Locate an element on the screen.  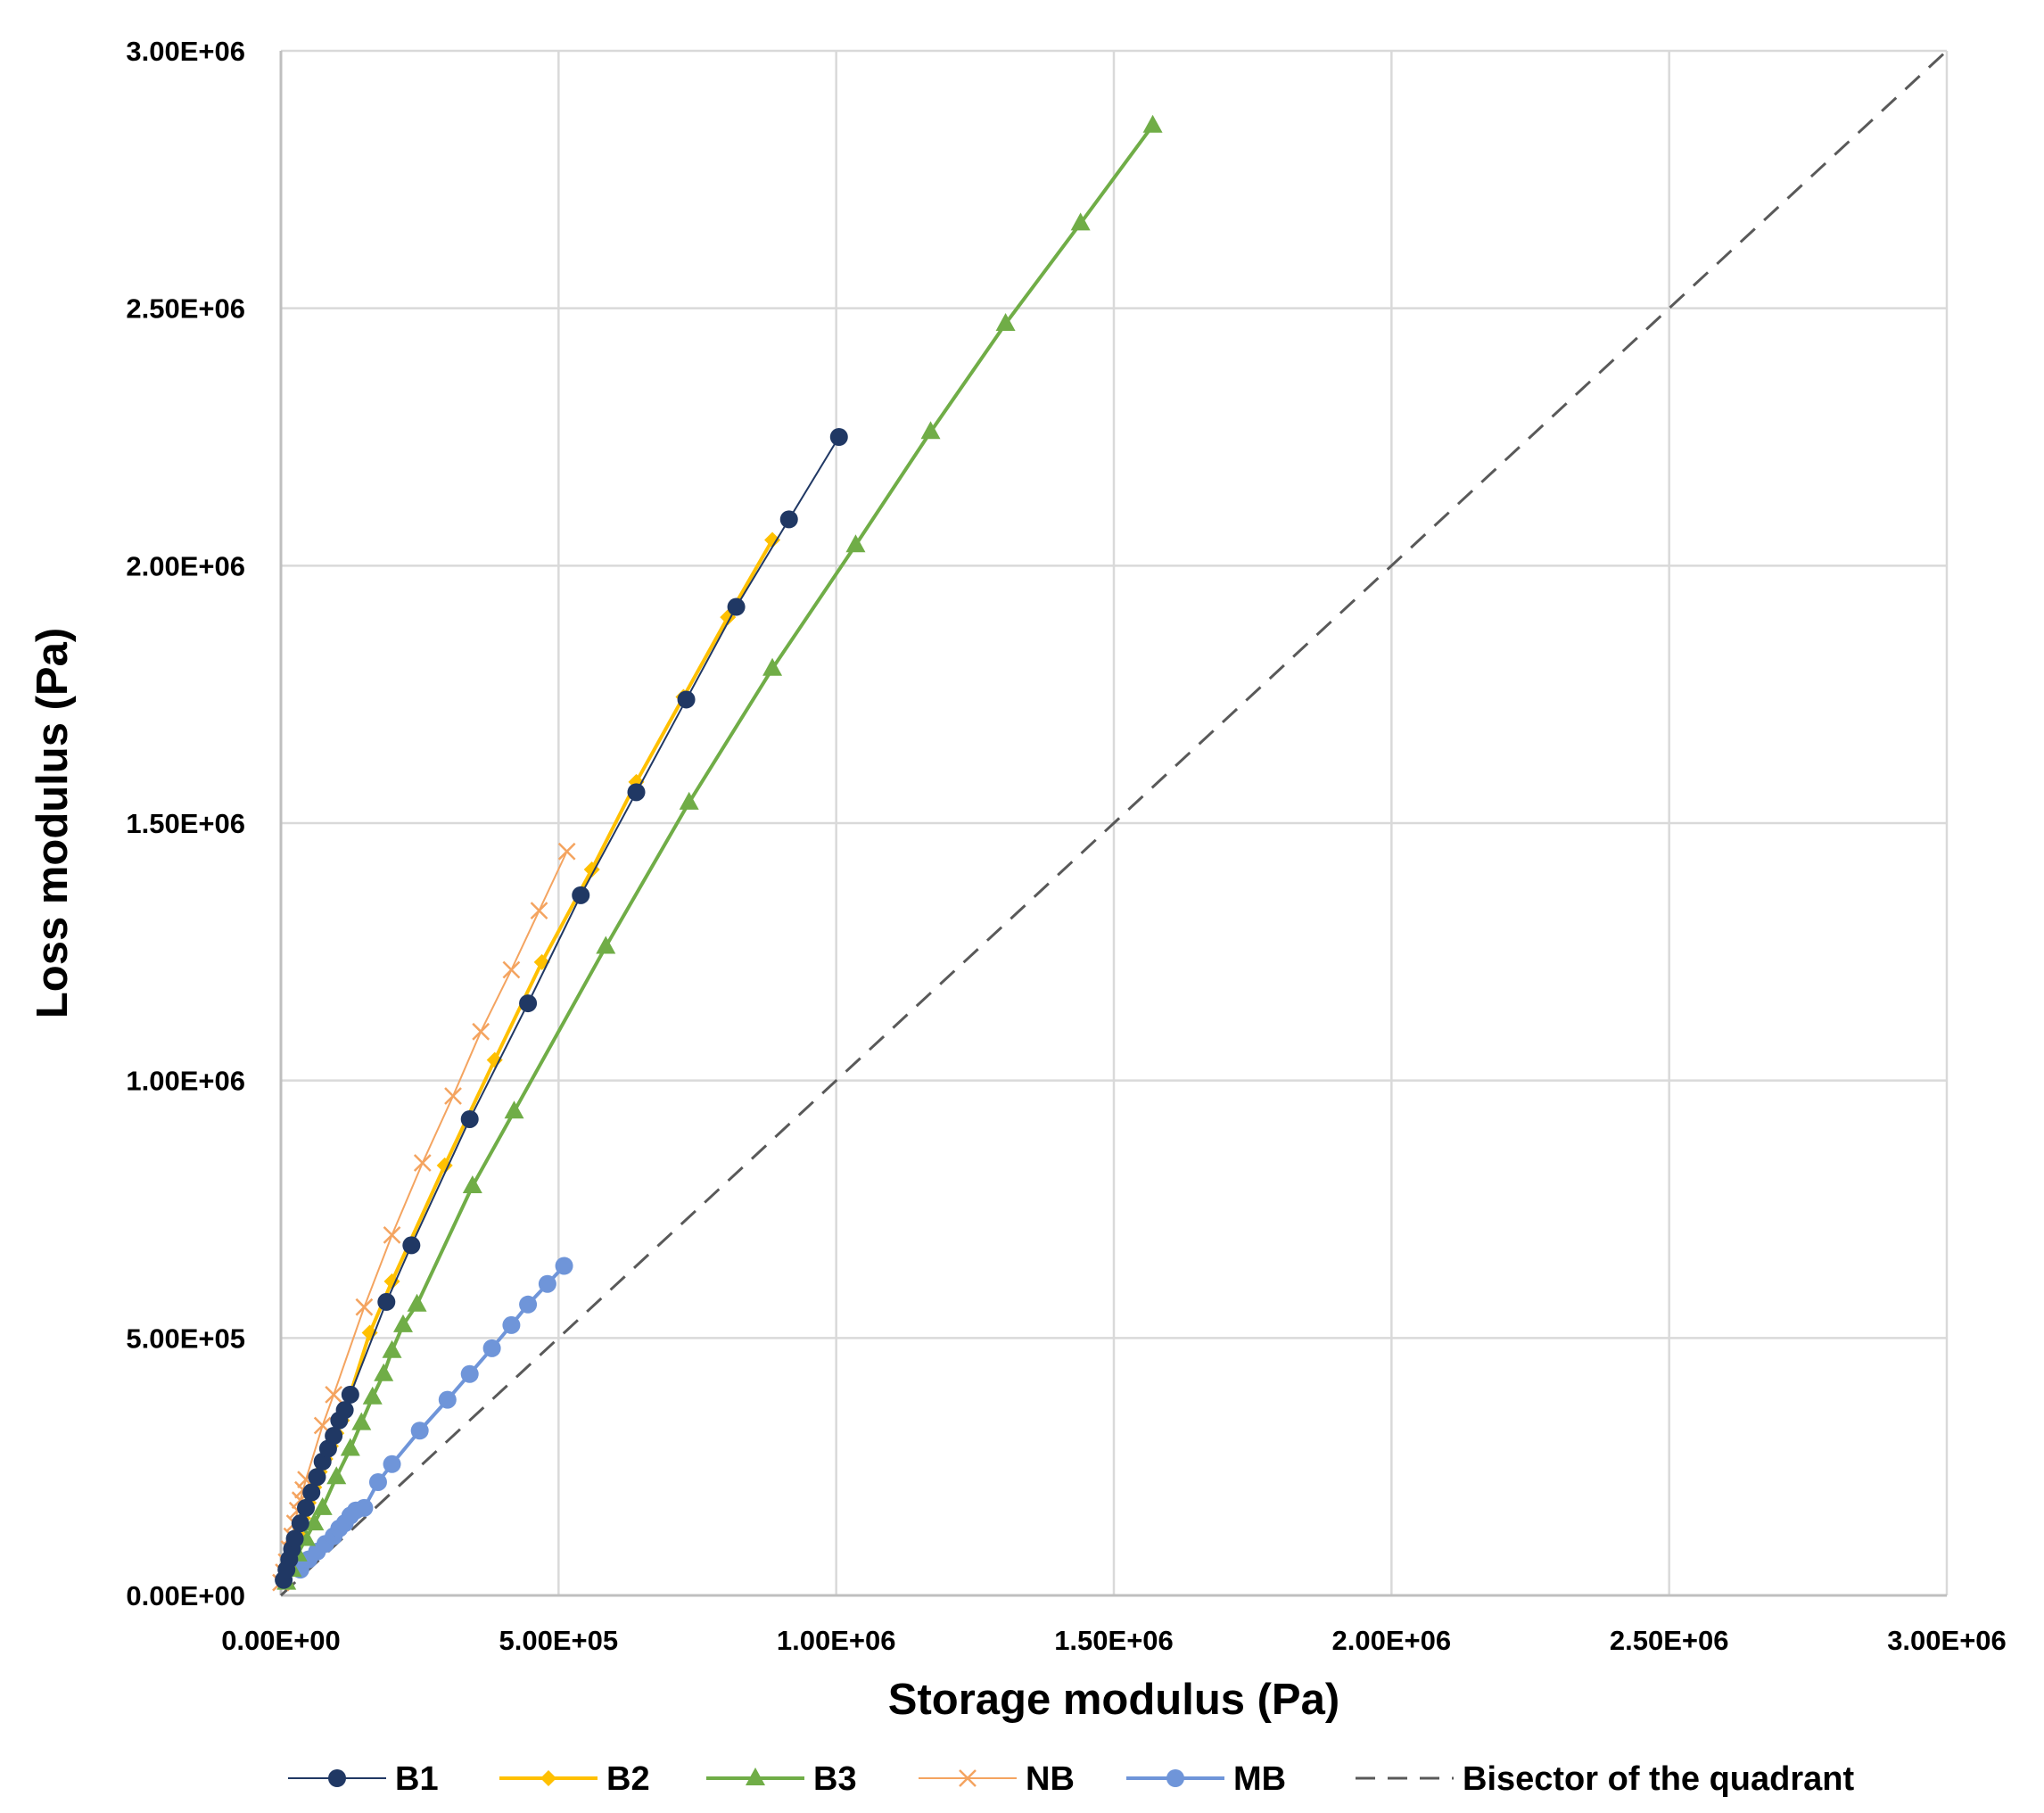
legend: B1 B2 B3 NB MB Bisector of the quadrant is located at coordinates (1071, 1779).